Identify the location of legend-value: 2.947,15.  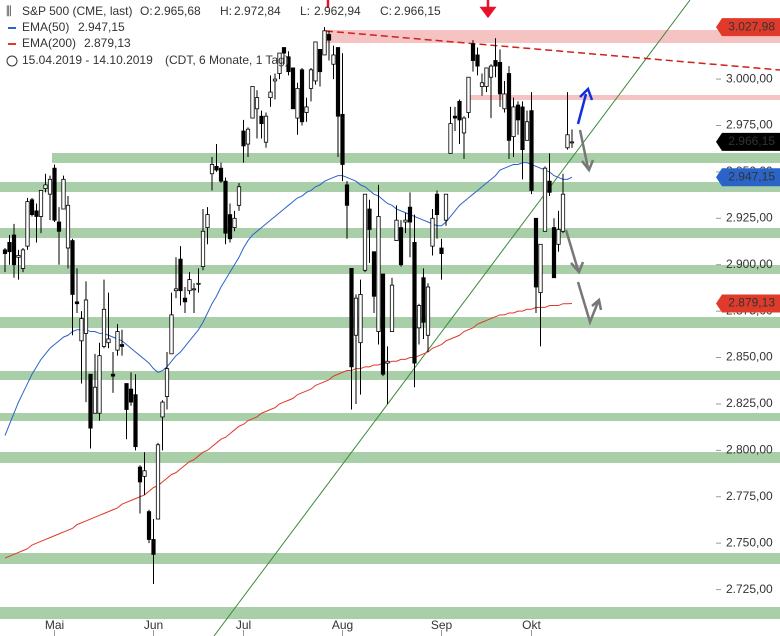
(101, 27).